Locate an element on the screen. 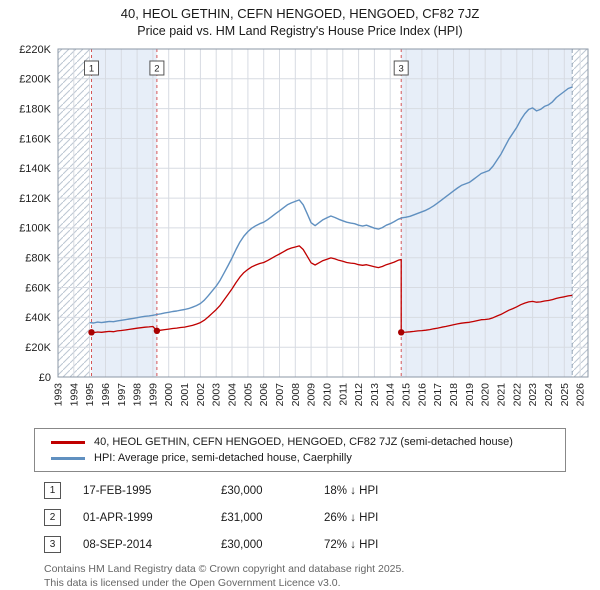 The height and width of the screenshot is (590, 600). svg-text: 2013 is located at coordinates (375, 395).